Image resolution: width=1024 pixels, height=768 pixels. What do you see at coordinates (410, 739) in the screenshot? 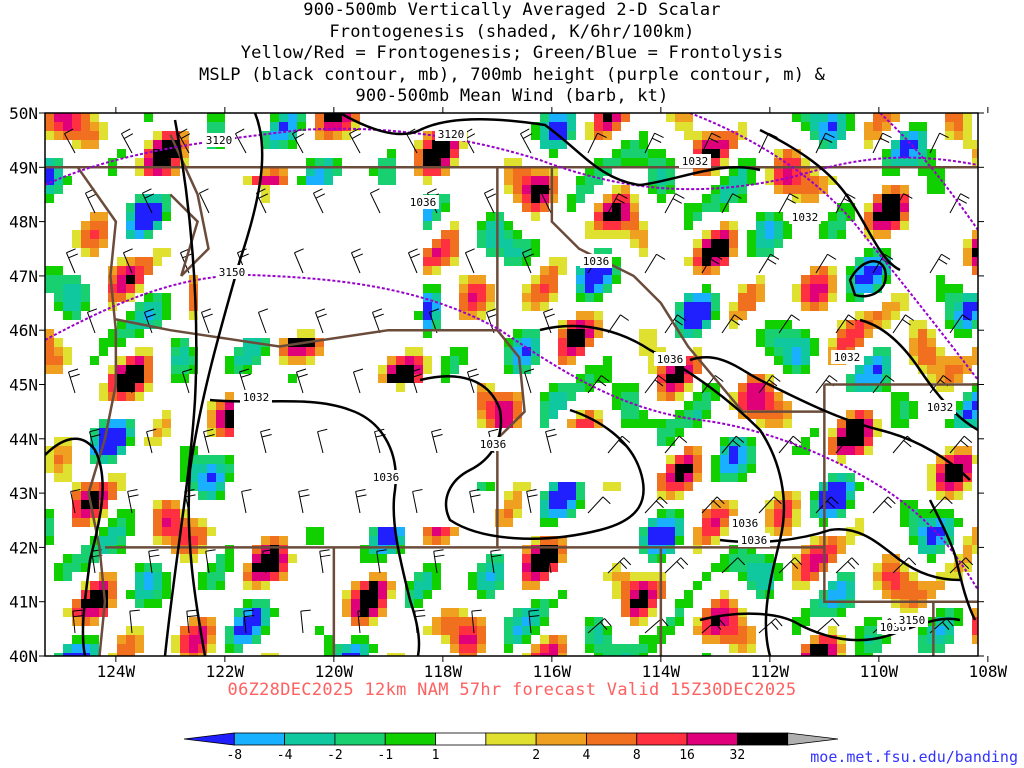
I see `colorbar-segment` at bounding box center [410, 739].